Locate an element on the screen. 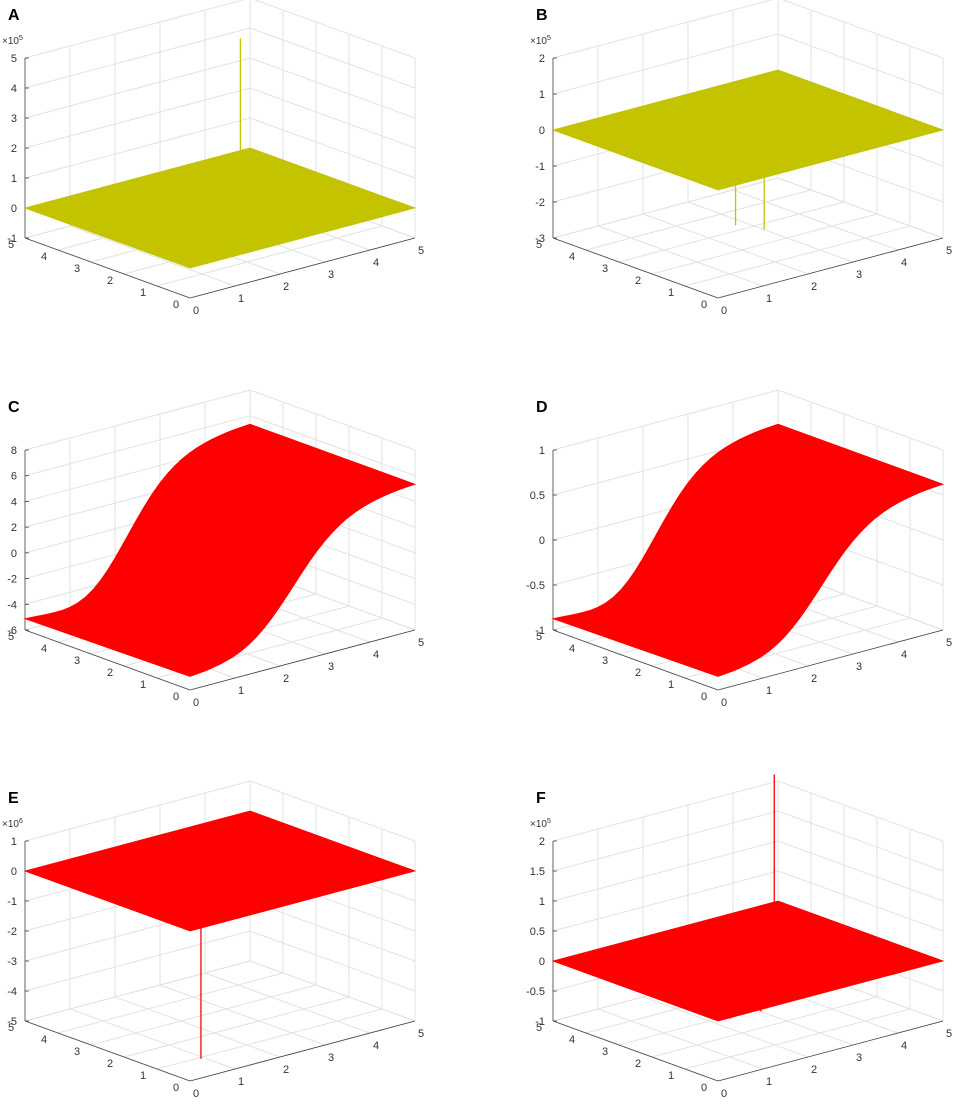 The height and width of the screenshot is (1117, 957). panel-letter: C is located at coordinates (14, 407).